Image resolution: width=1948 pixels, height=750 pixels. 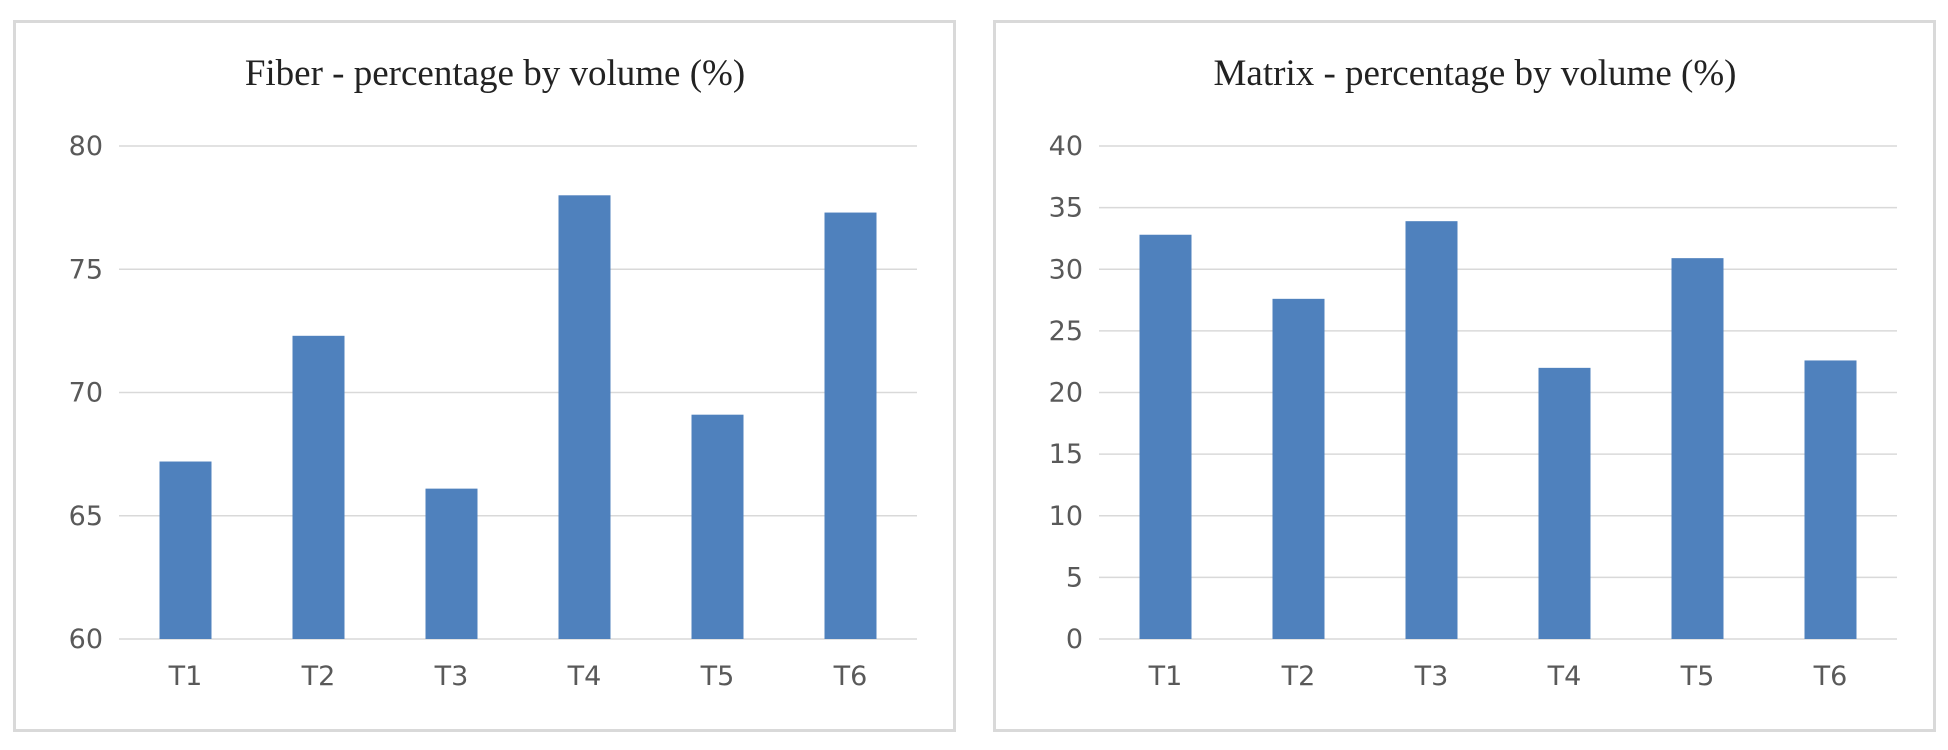 I want to click on matrix-y-tick-label: 40, so click(x=1066, y=146).